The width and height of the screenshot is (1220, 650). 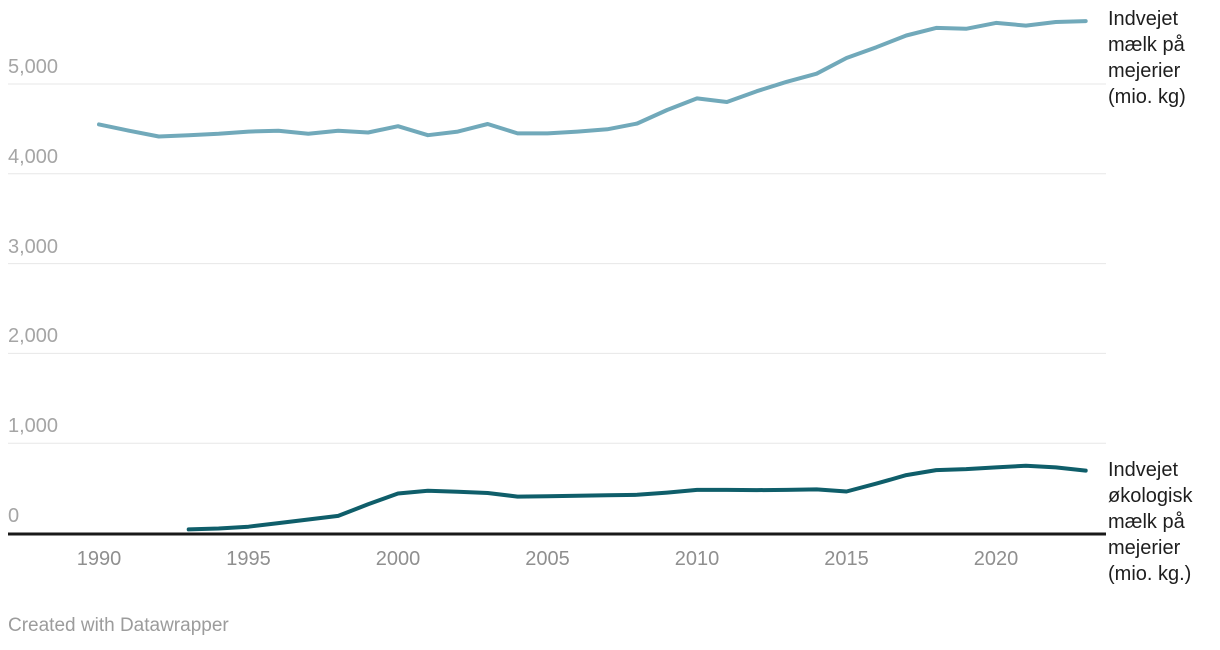 I want to click on y-axis-label-2000: 2,000, so click(x=33, y=336).